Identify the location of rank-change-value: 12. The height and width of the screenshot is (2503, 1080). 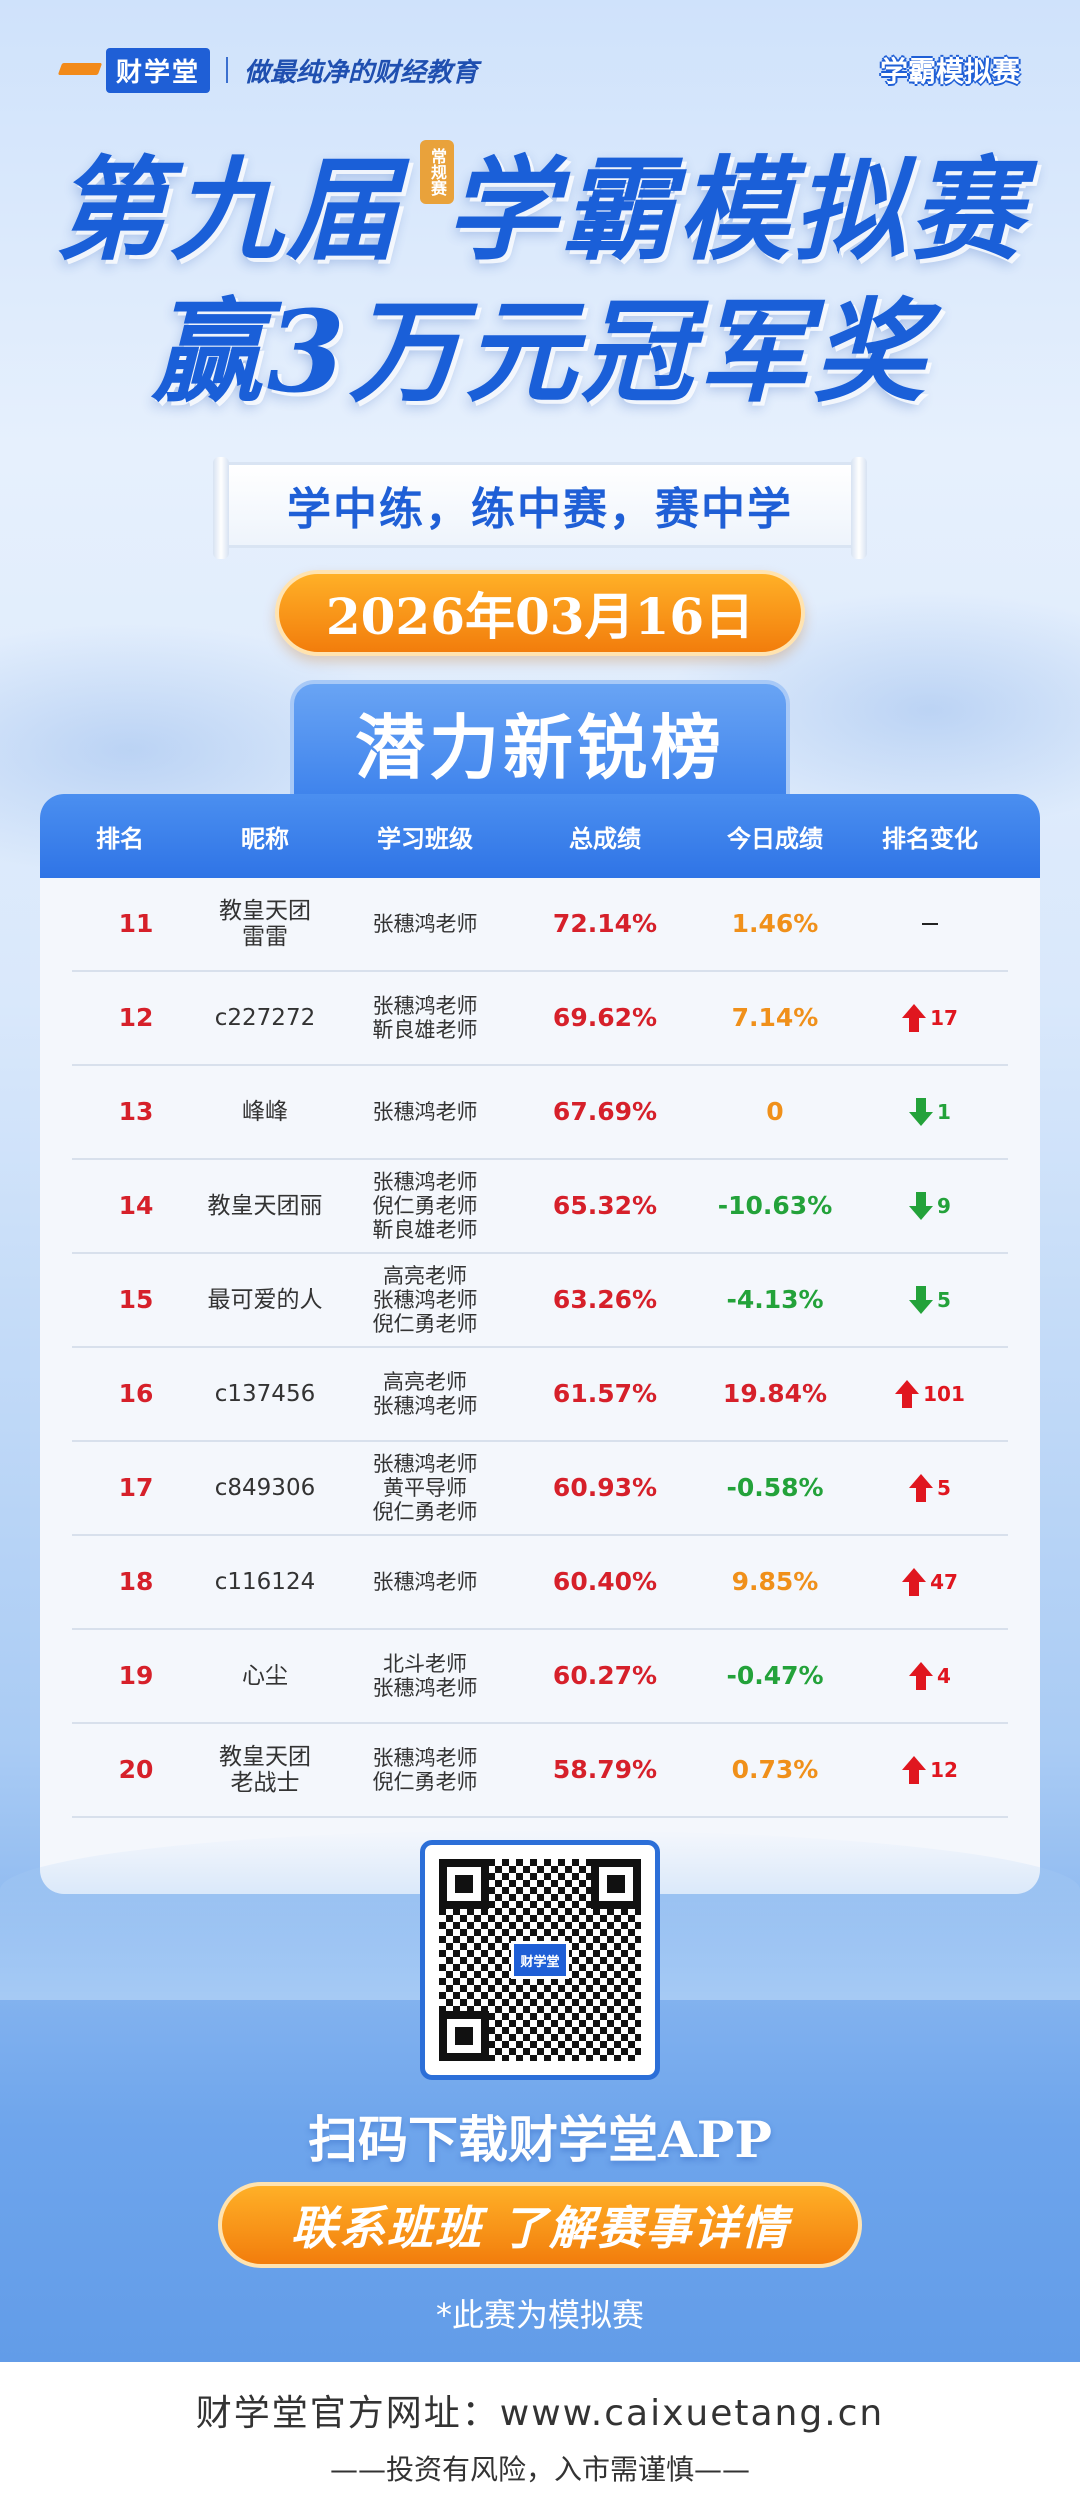
(944, 1769).